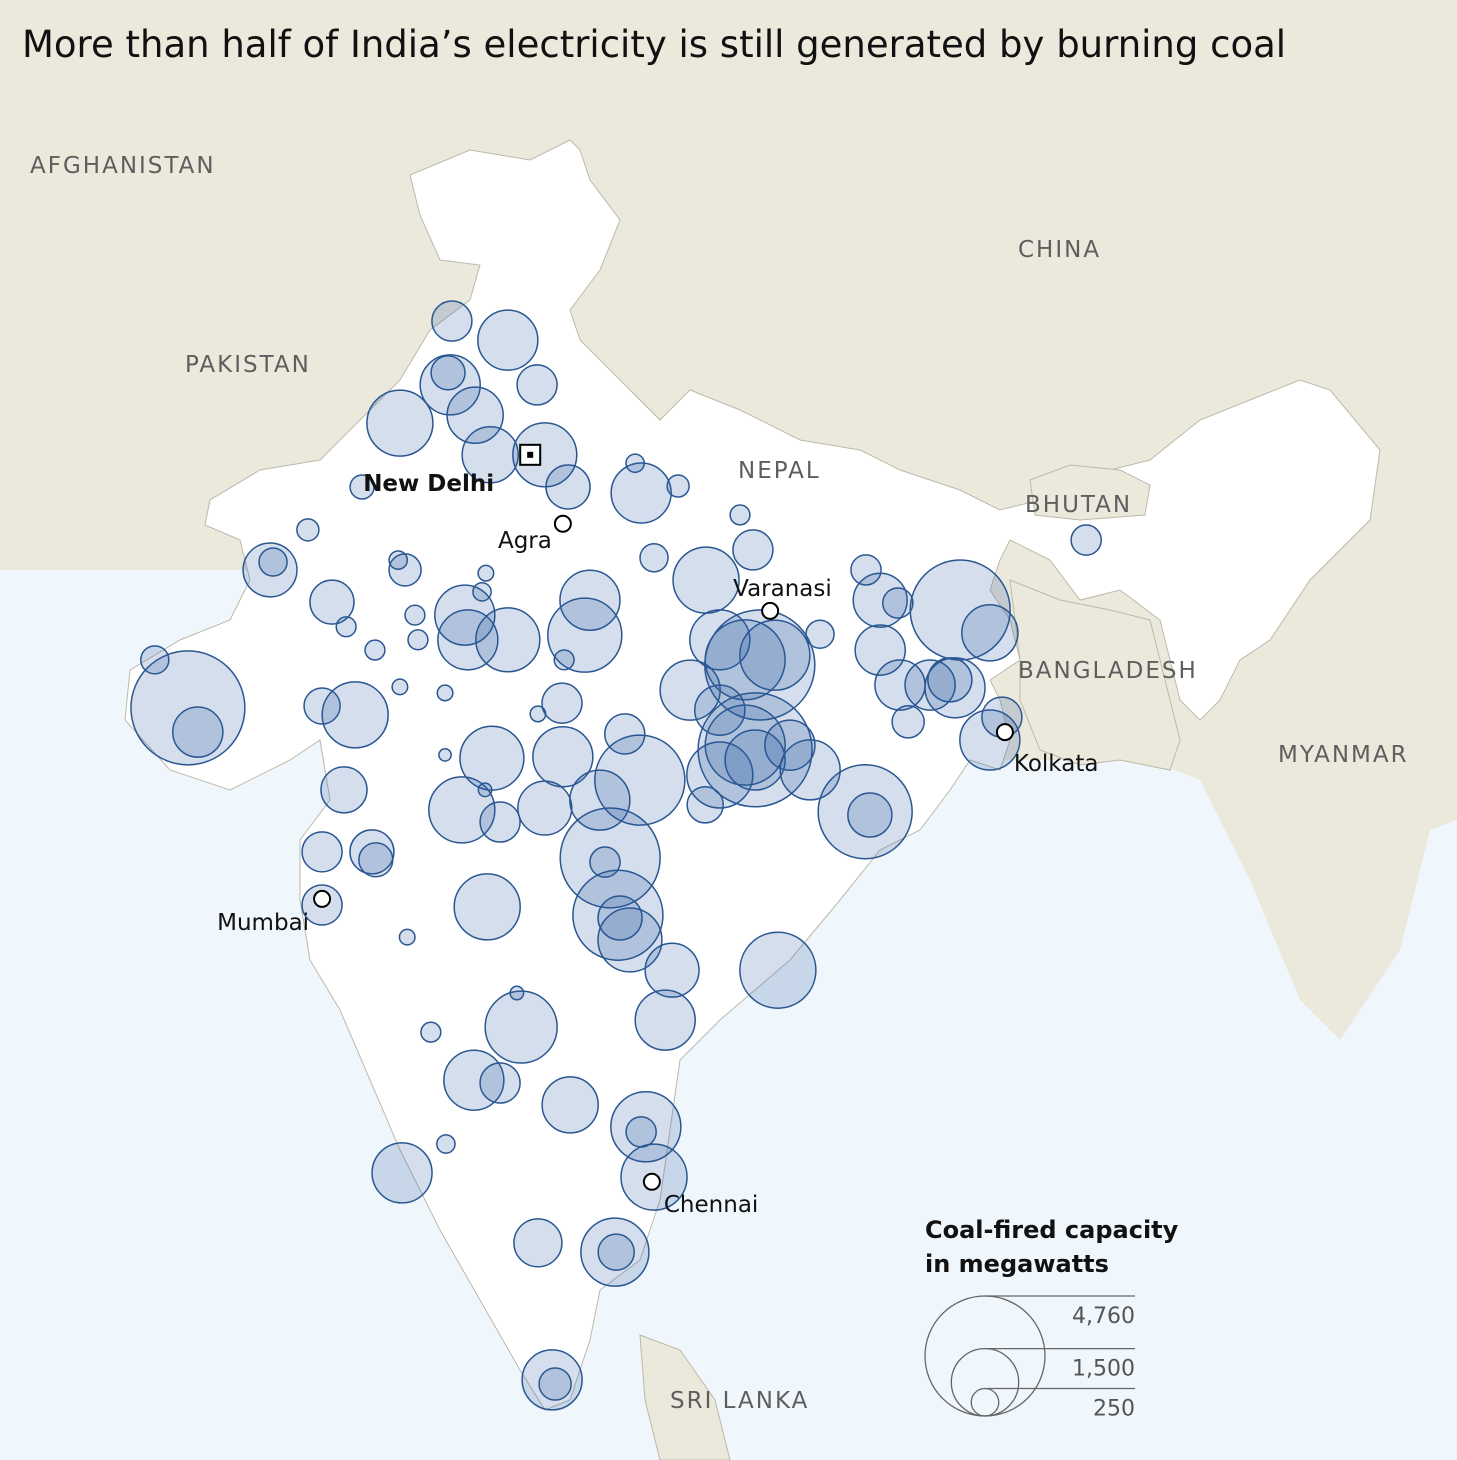 The height and width of the screenshot is (1460, 1457). Describe the element at coordinates (123, 166) in the screenshot. I see `country-label: AFGHANISTAN` at that location.